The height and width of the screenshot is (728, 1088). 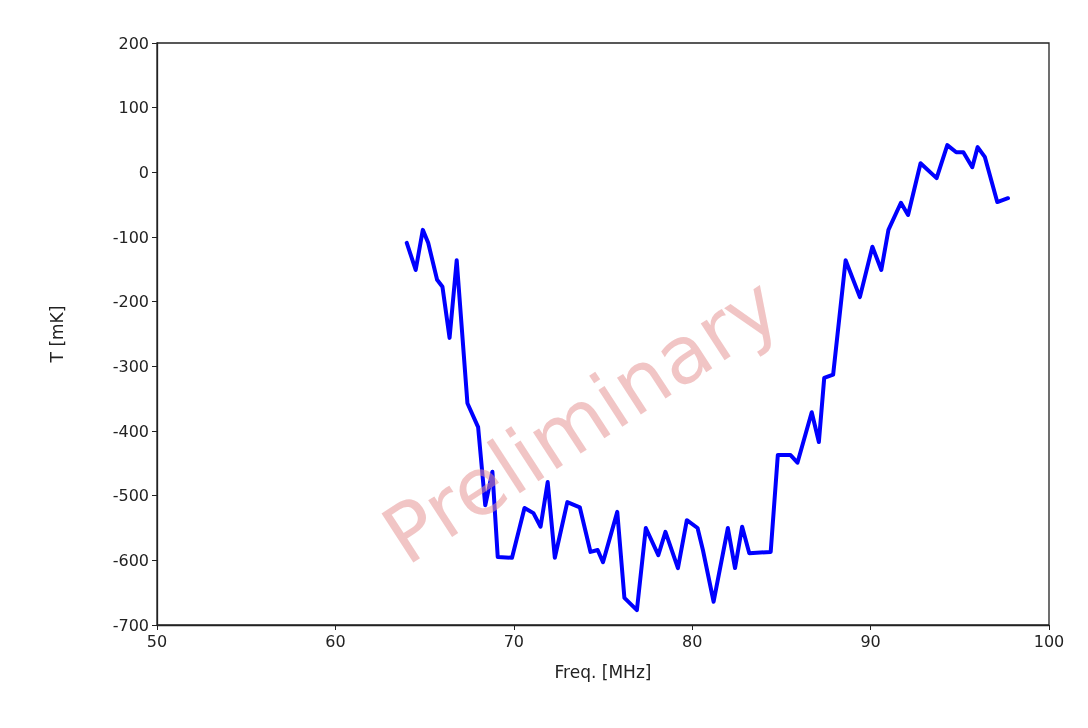 What do you see at coordinates (870, 641) in the screenshot?
I see `x-tick-label: 90` at bounding box center [870, 641].